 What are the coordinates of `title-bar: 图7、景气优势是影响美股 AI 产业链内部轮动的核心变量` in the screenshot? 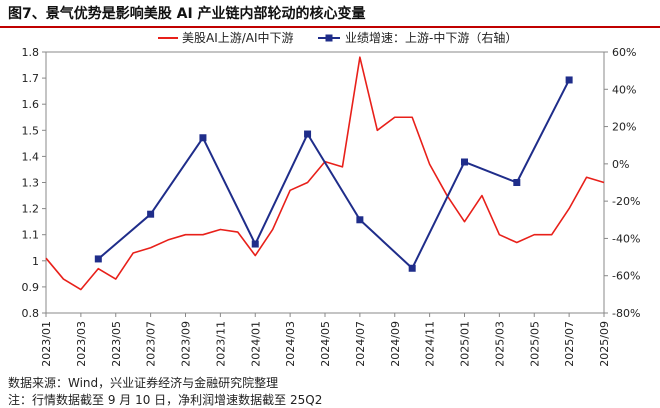 It's located at (330, 14).